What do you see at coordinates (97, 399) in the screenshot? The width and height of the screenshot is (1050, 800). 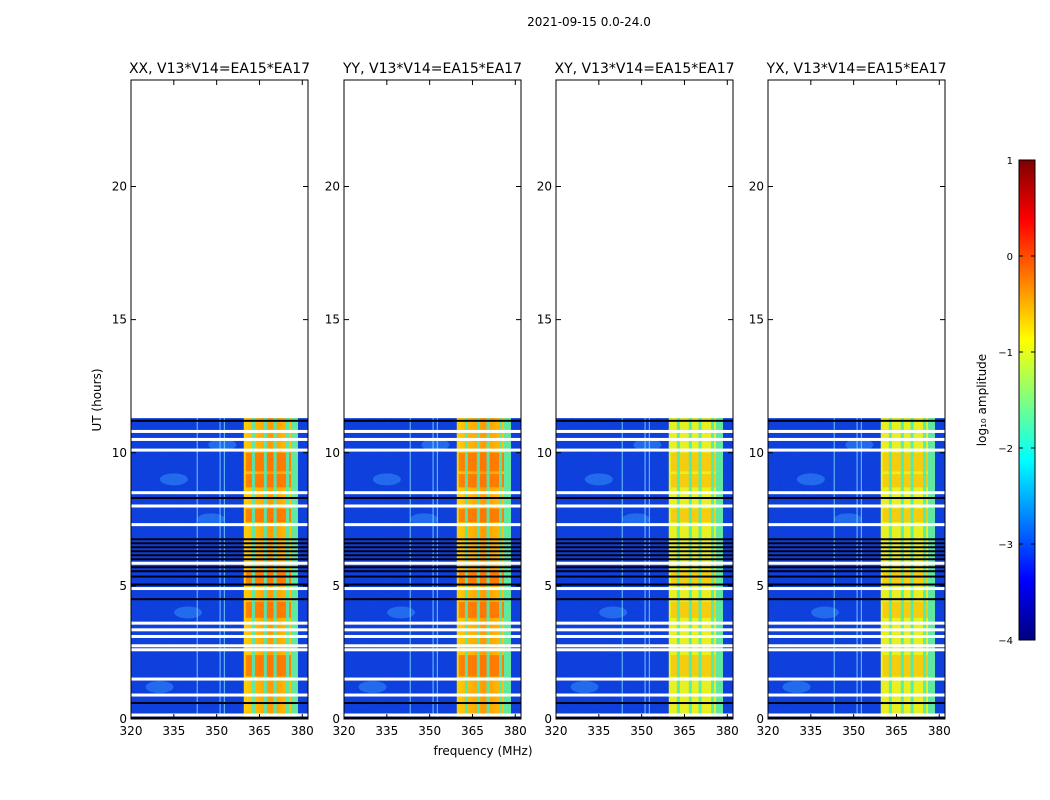 I see `y-axis-label: UT (hours)` at bounding box center [97, 399].